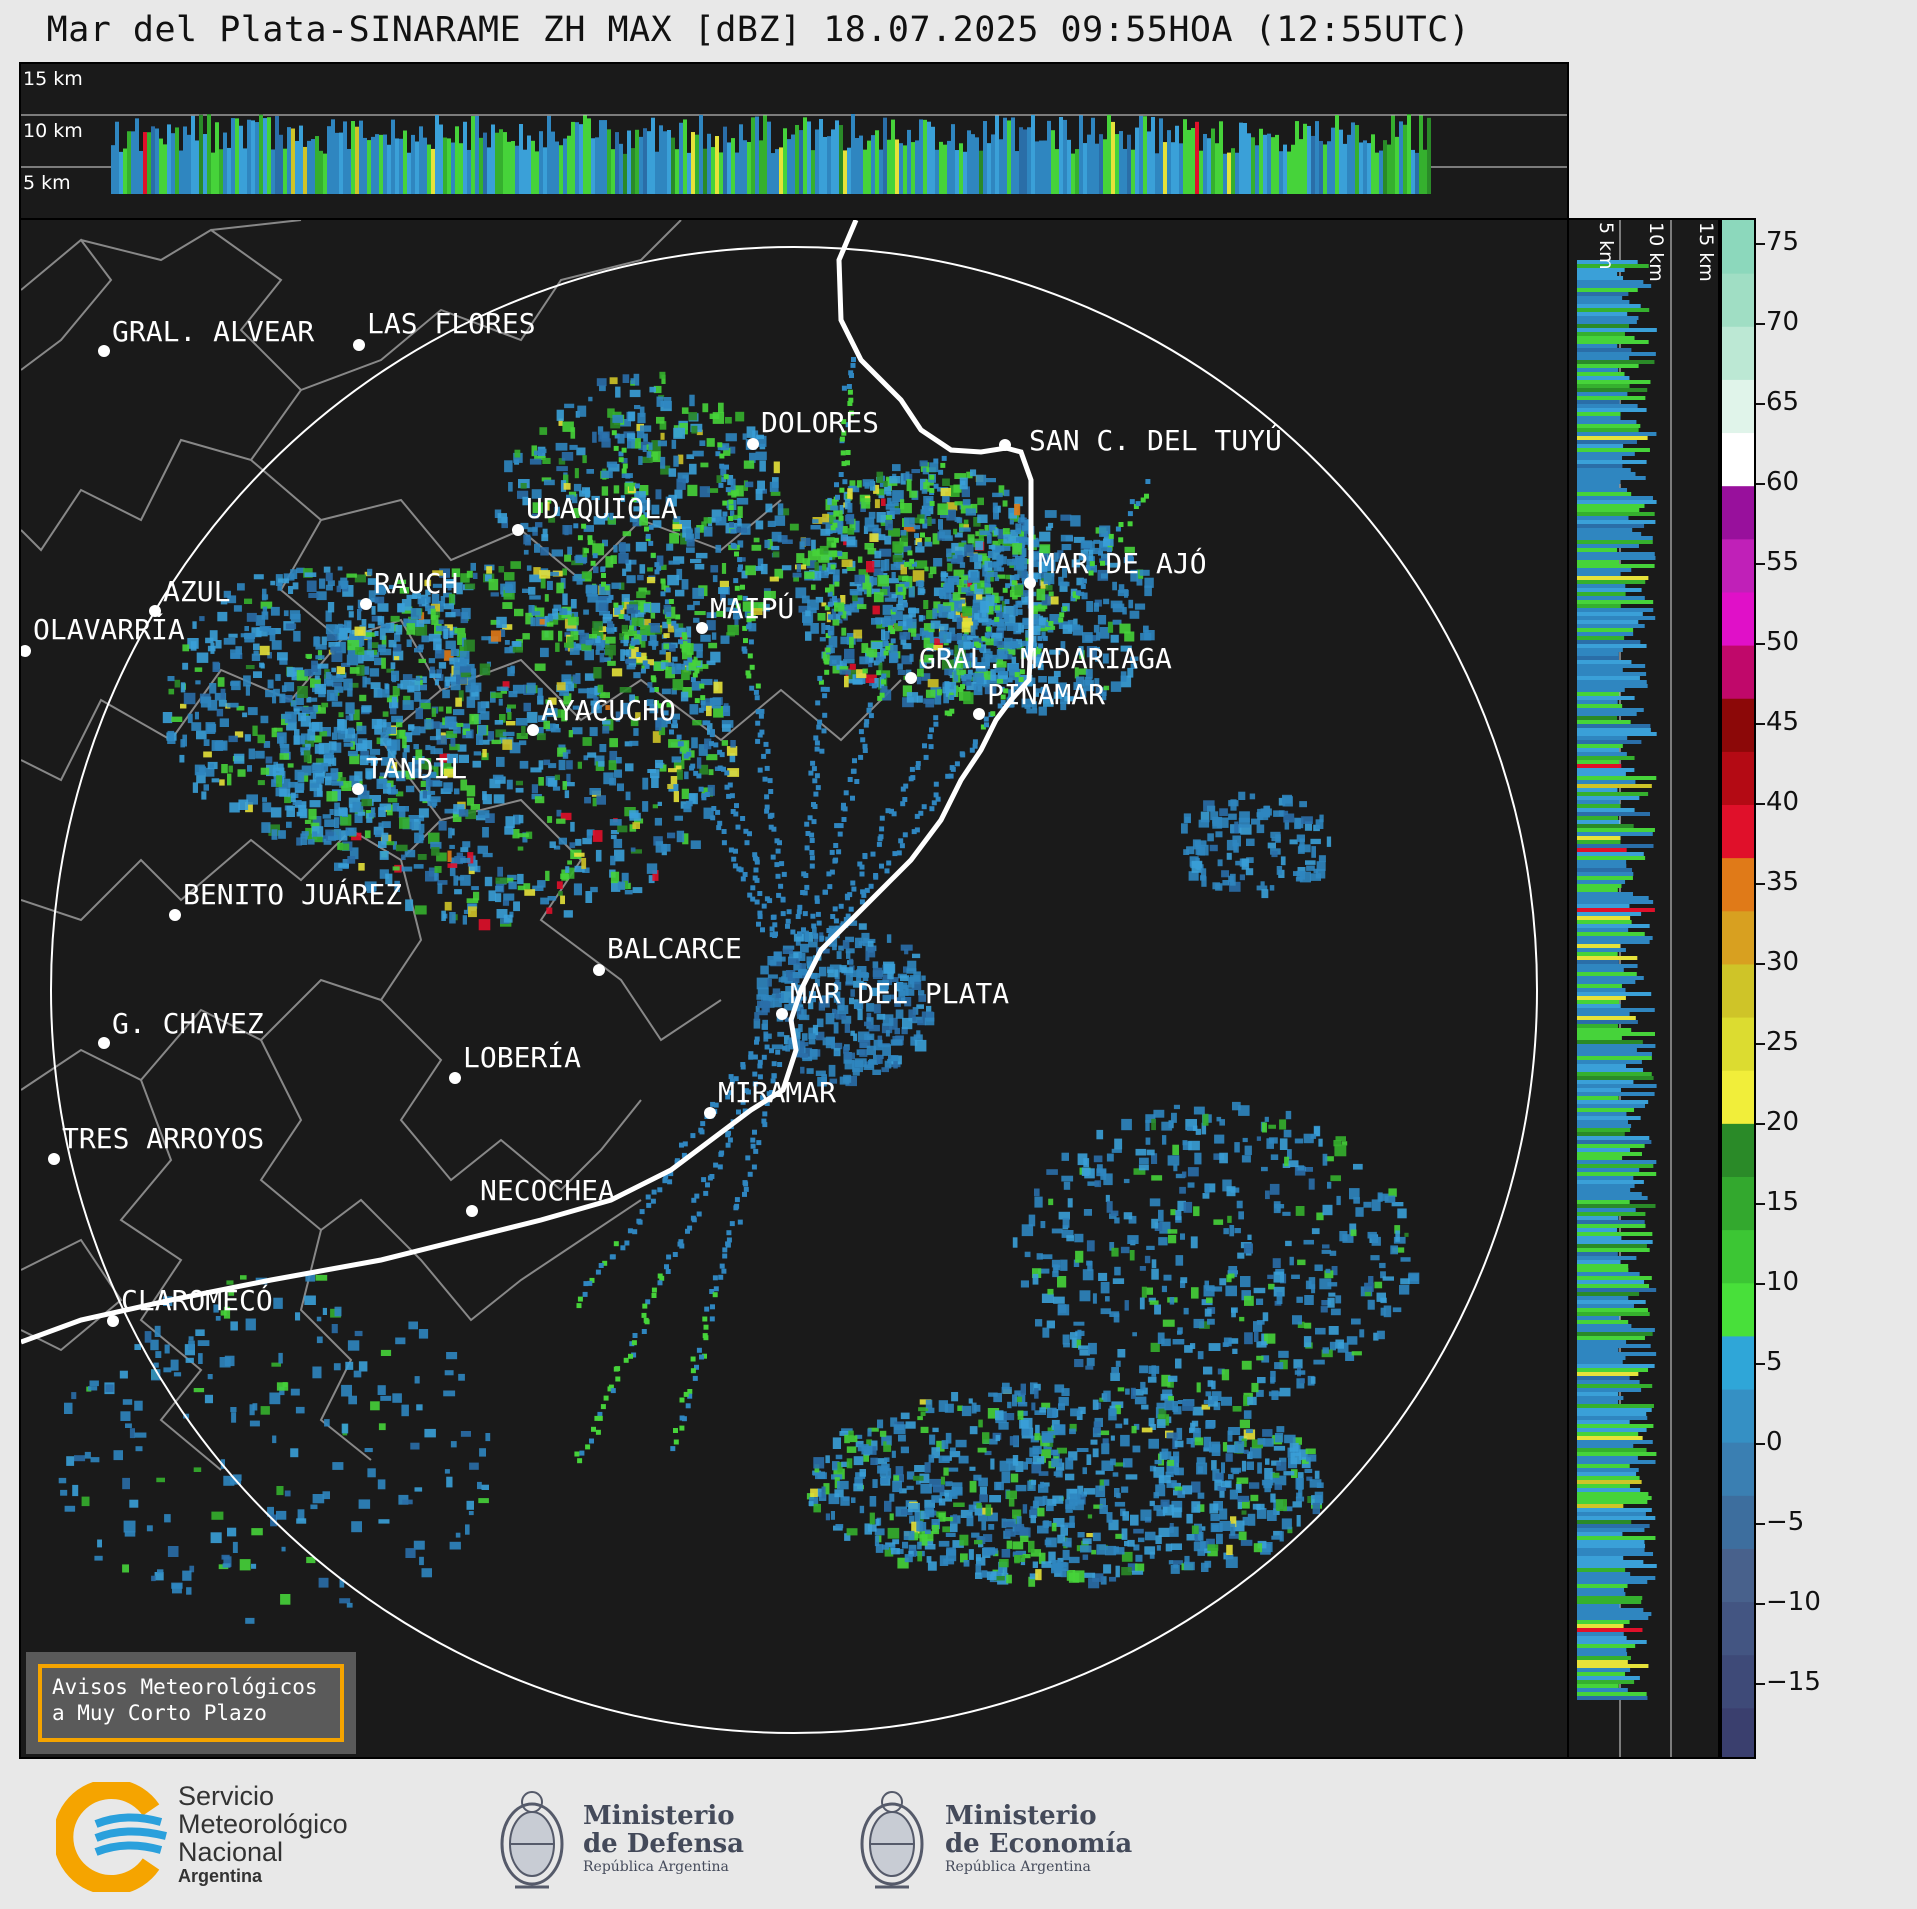 The width and height of the screenshot is (1917, 1909). I want to click on city-tandil: TANDIL, so click(409, 773).